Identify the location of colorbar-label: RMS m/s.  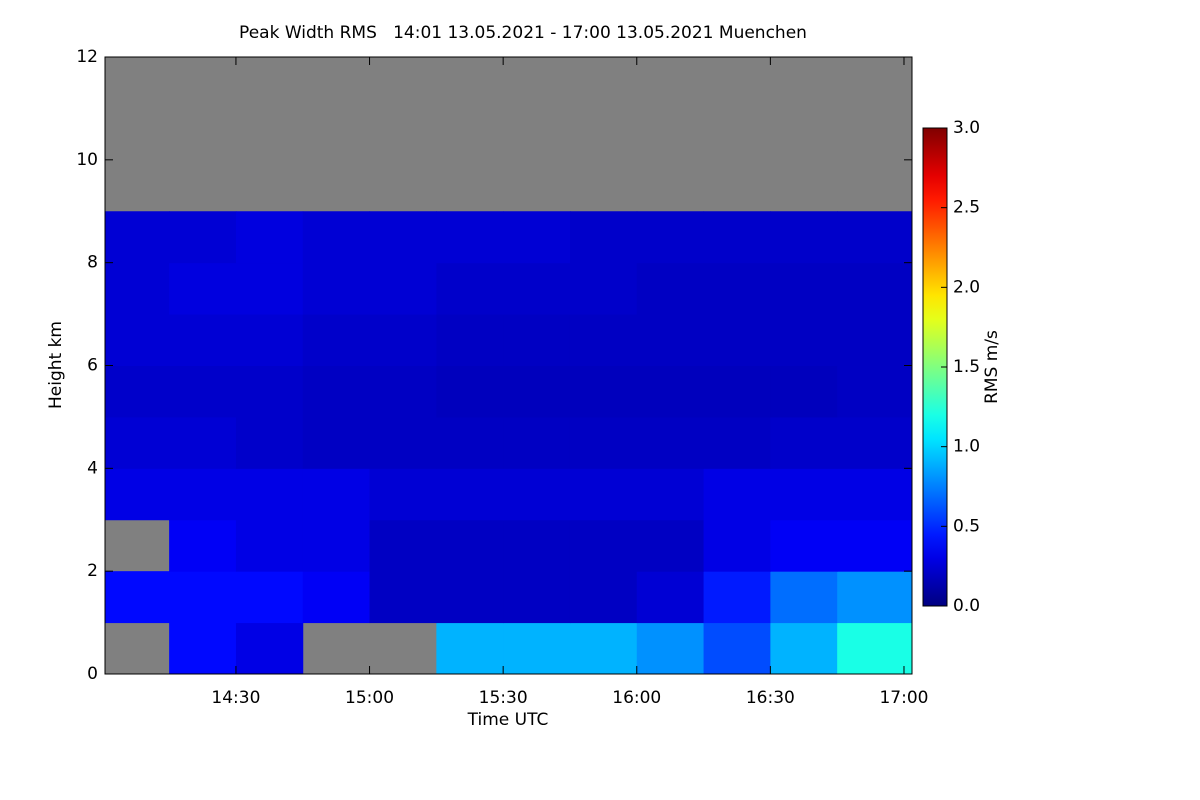
(992, 367).